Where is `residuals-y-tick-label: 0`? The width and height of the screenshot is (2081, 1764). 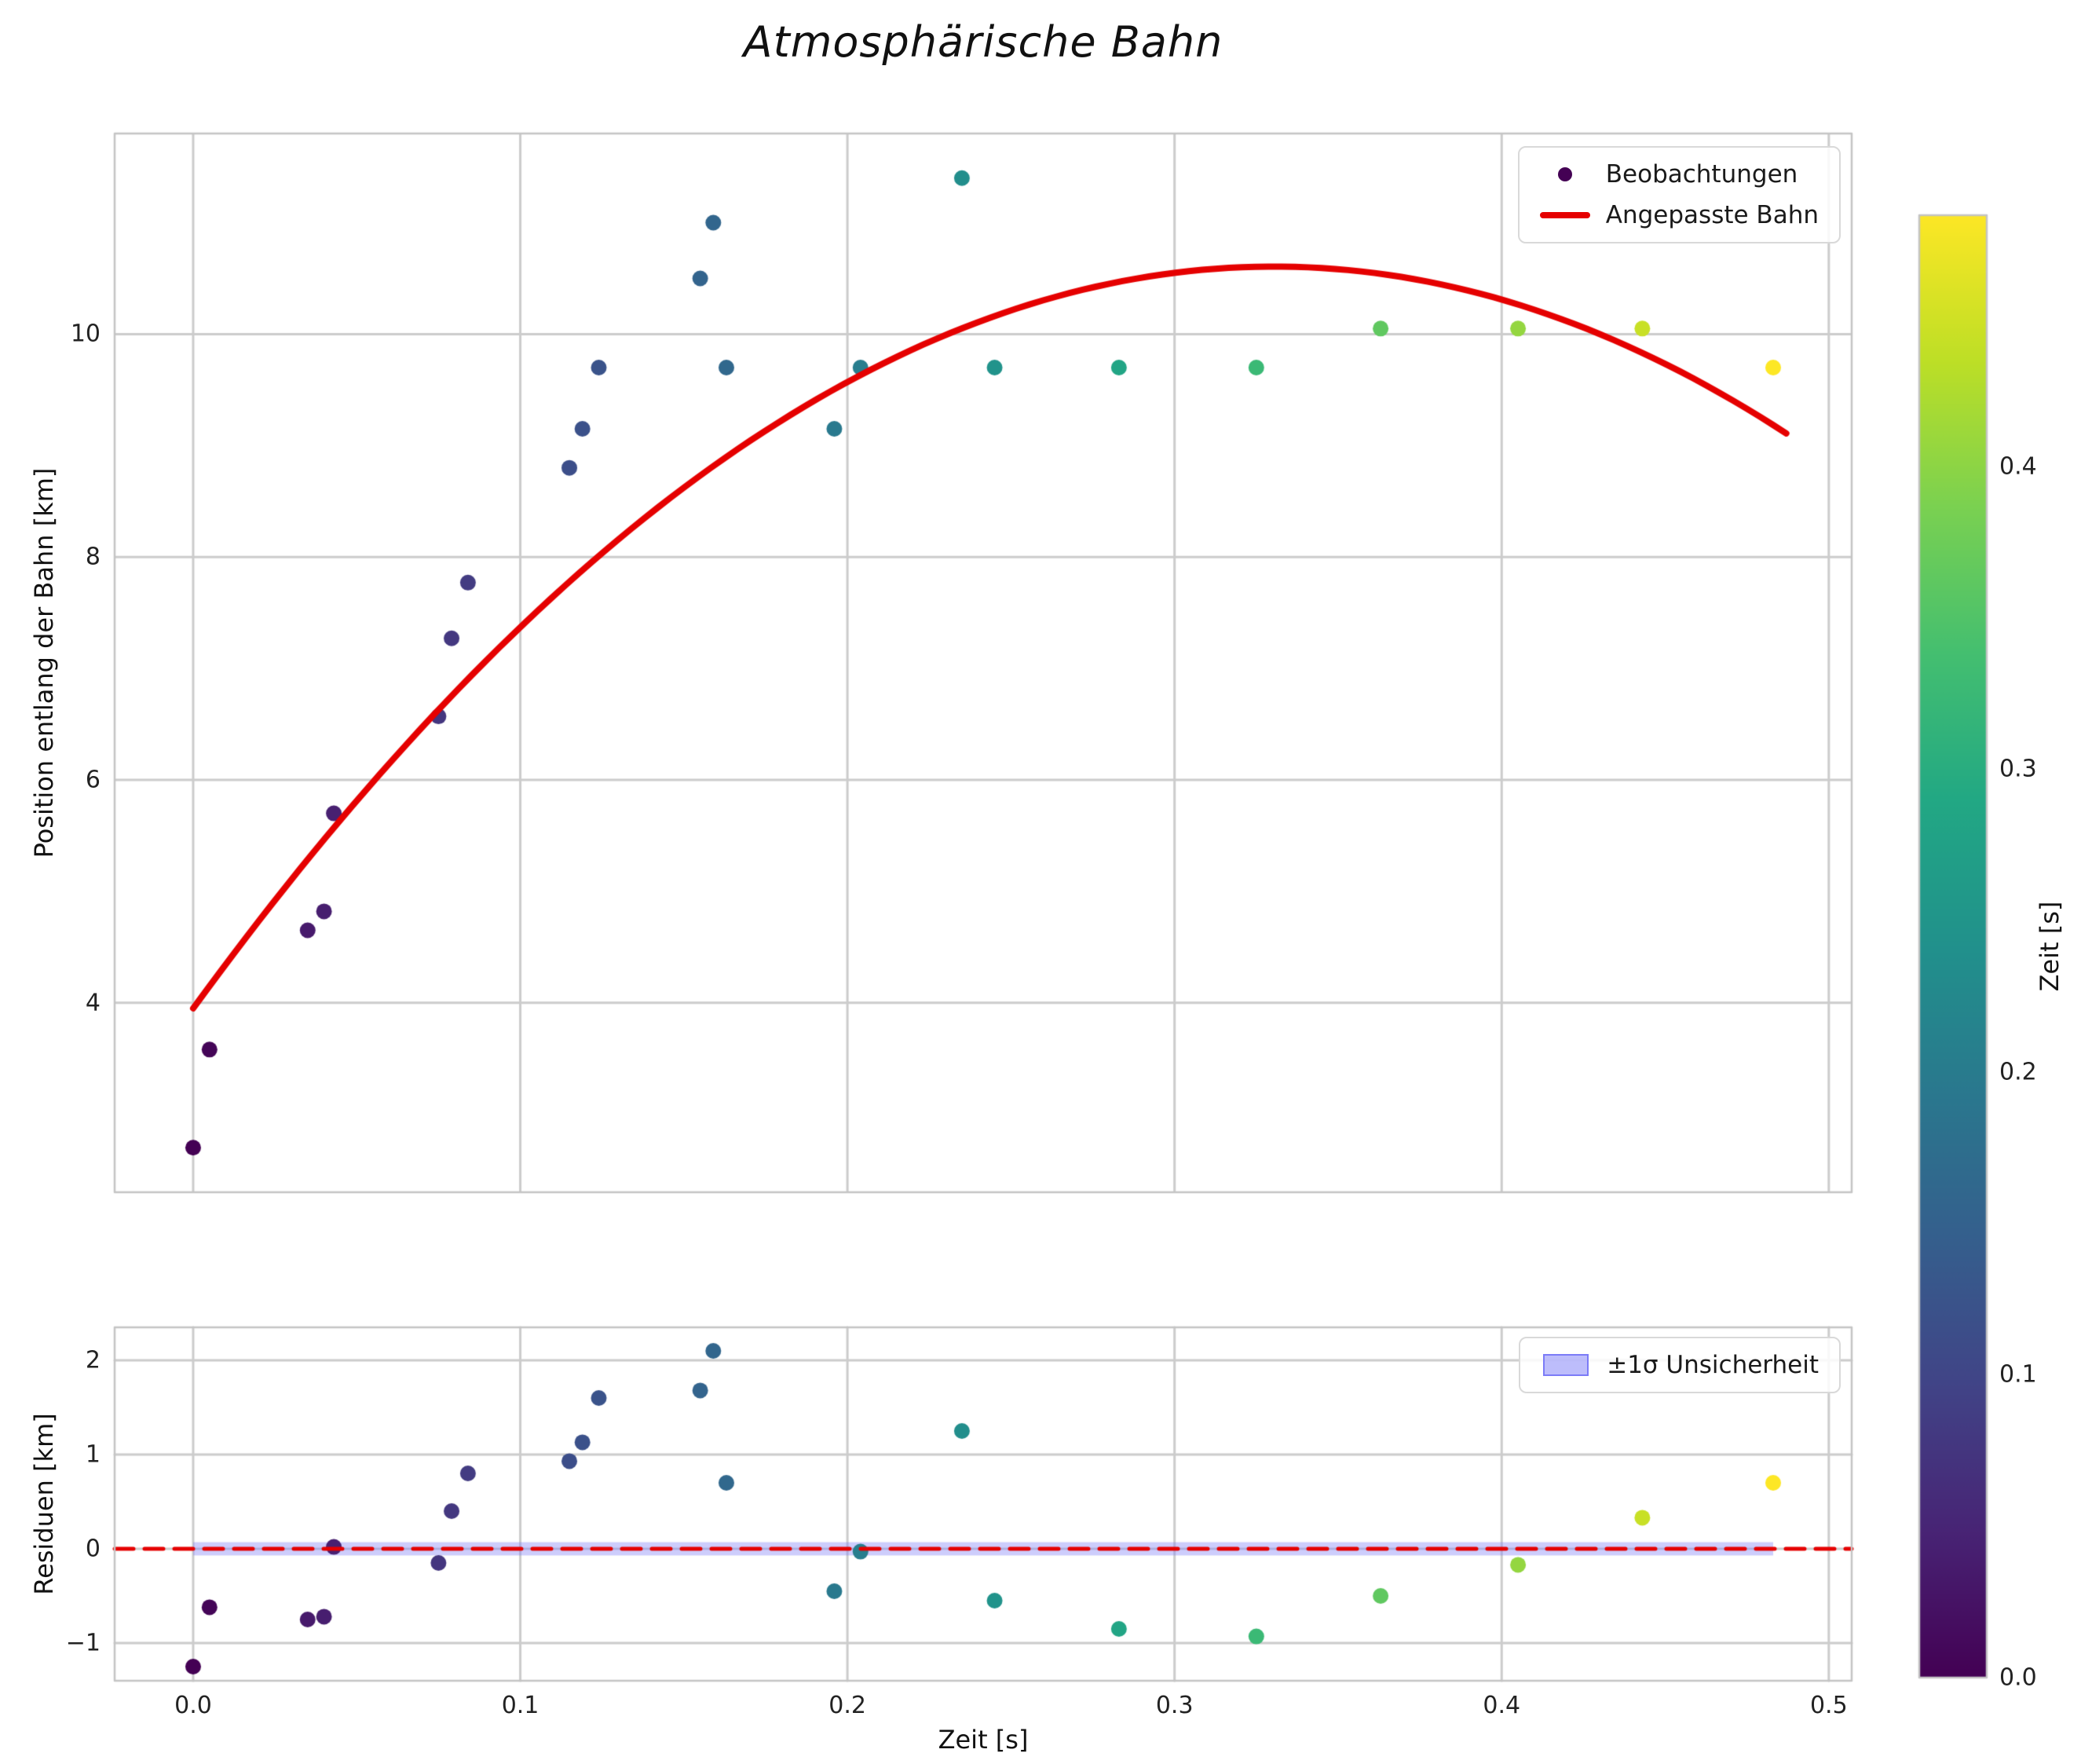 residuals-y-tick-label: 0 is located at coordinates (93, 1549).